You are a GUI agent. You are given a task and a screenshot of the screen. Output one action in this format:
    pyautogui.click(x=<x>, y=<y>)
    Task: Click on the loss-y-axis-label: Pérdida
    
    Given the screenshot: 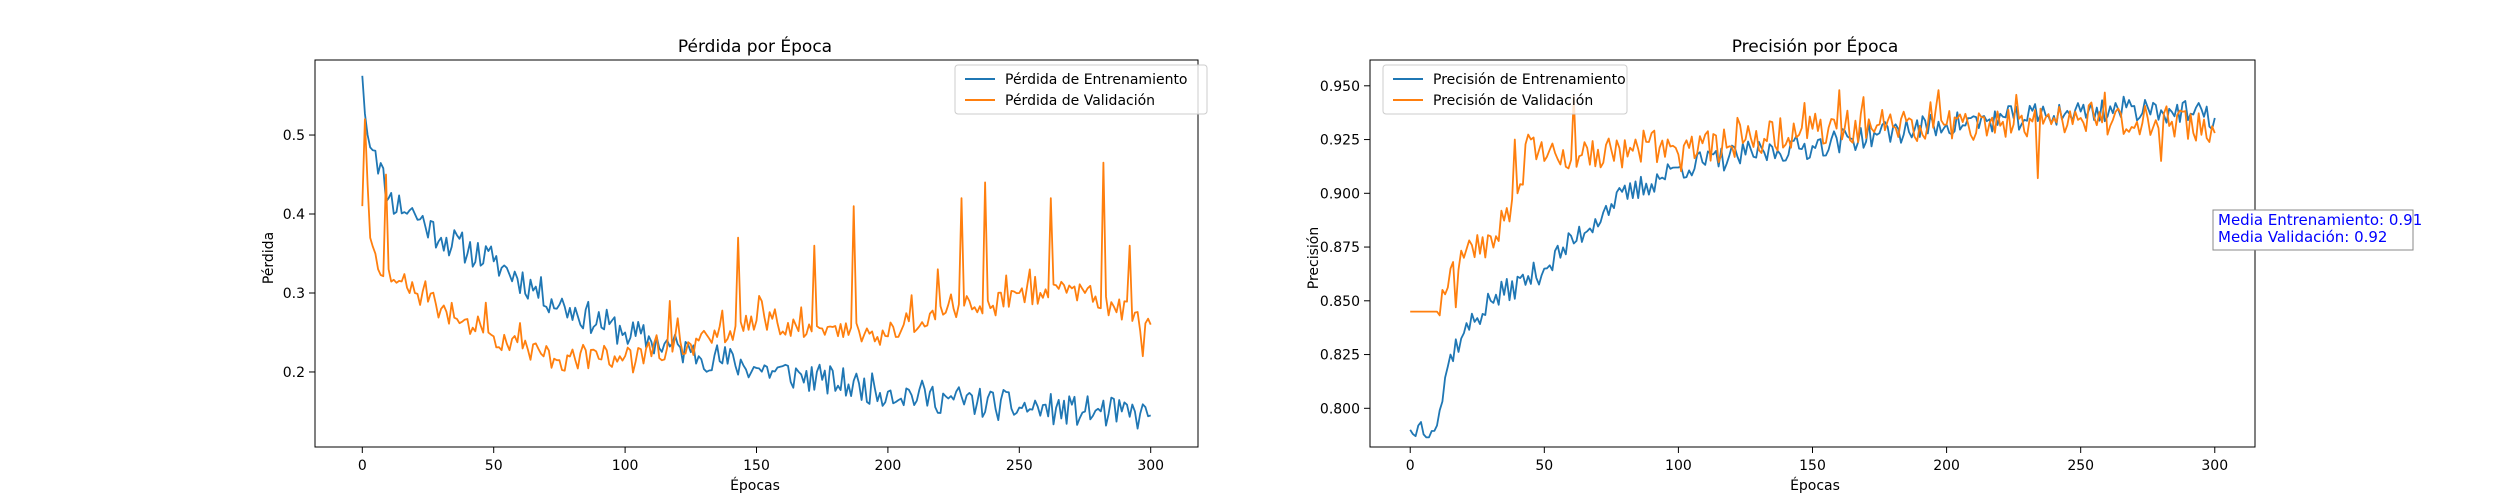 What is the action you would take?
    pyautogui.click(x=269, y=258)
    